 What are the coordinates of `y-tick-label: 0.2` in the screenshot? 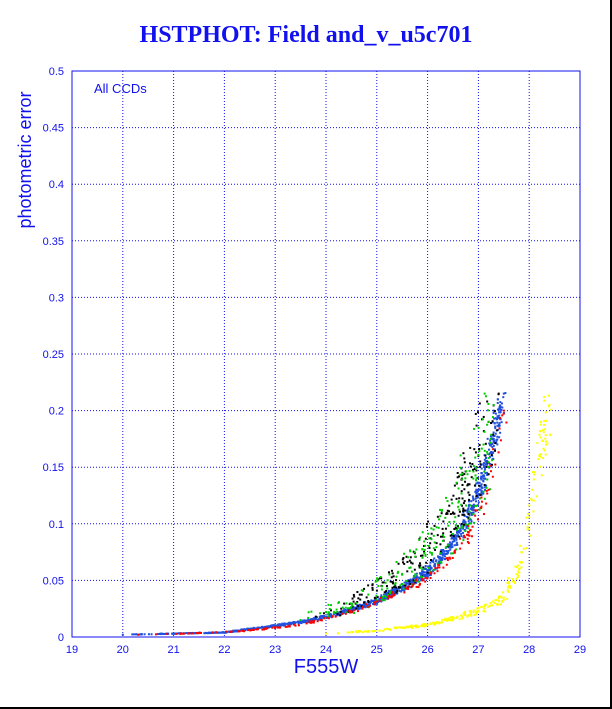 It's located at (56, 412).